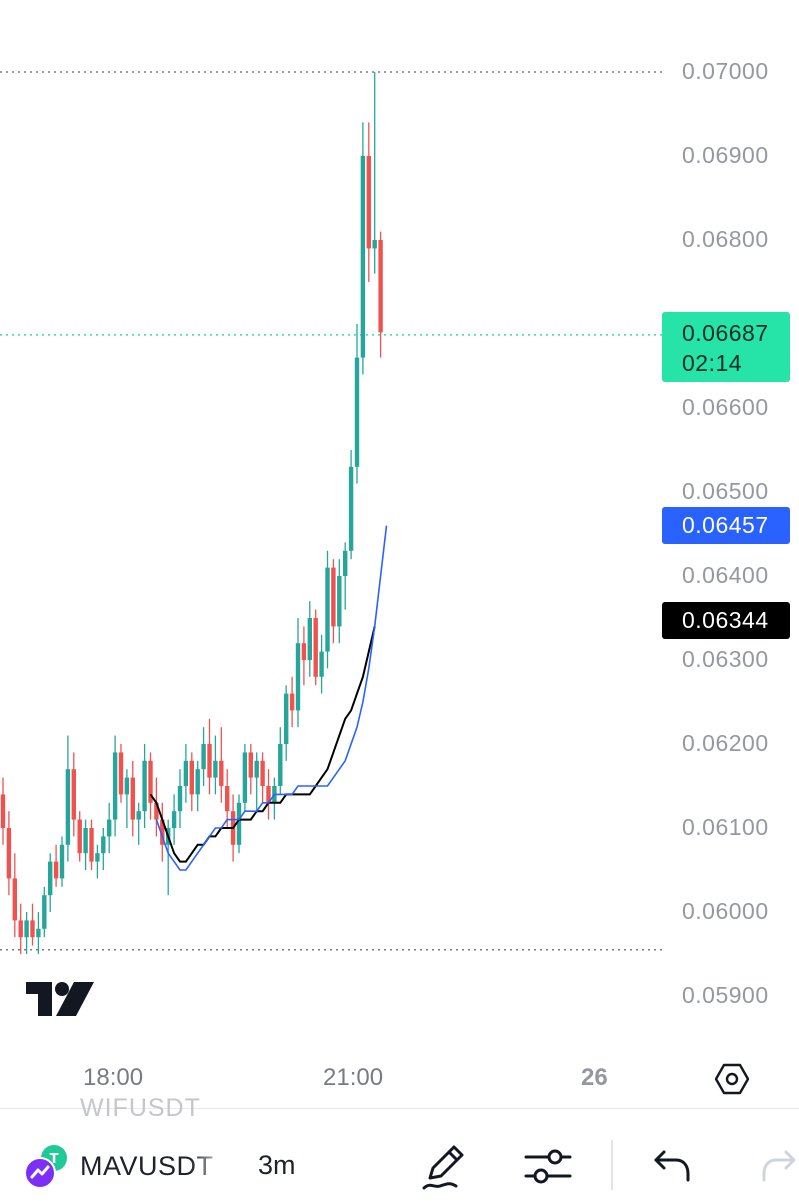  Describe the element at coordinates (674, 1166) in the screenshot. I see `undo-icon` at that location.